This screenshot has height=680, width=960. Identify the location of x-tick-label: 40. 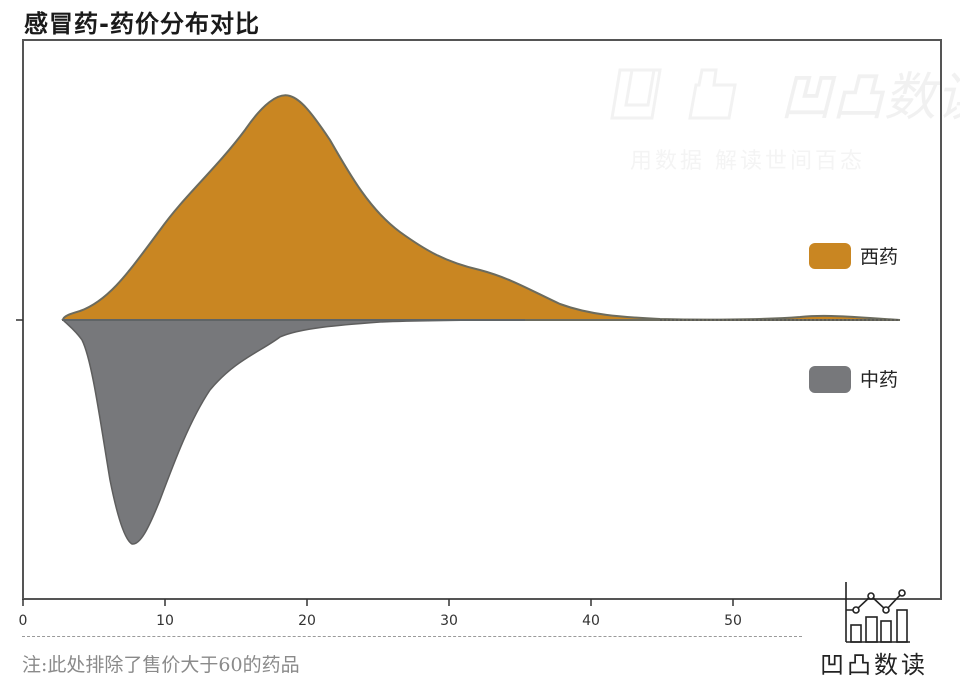
(591, 621).